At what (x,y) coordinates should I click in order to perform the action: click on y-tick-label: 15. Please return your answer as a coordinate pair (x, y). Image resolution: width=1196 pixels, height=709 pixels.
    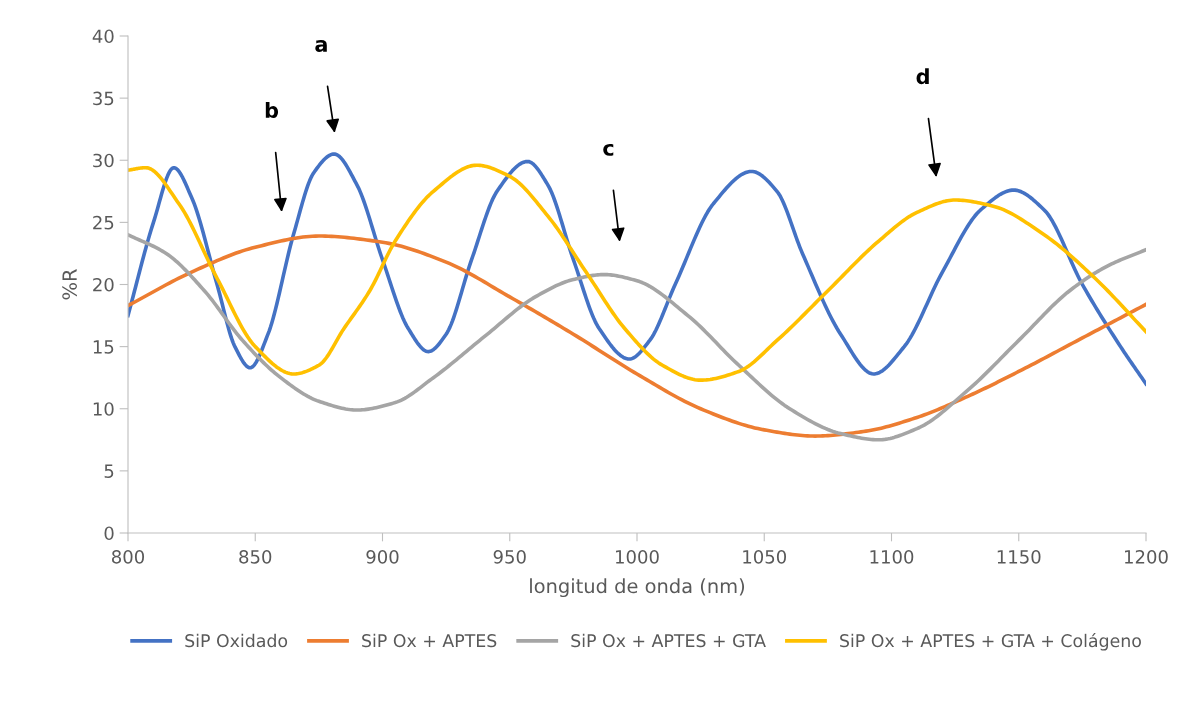
    Looking at the image, I should click on (103, 347).